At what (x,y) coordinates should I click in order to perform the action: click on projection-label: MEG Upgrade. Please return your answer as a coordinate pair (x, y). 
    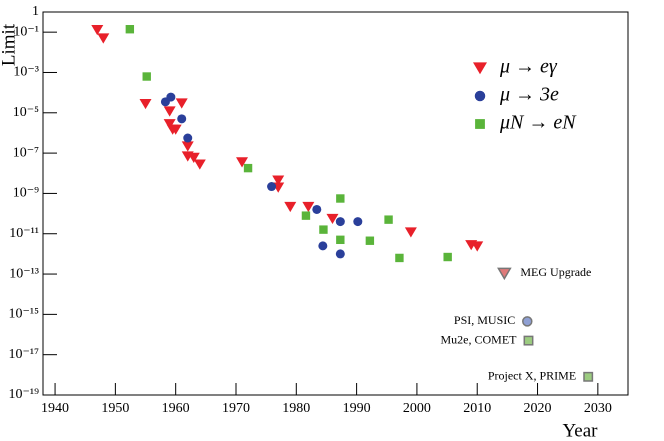
    Looking at the image, I should click on (555, 272).